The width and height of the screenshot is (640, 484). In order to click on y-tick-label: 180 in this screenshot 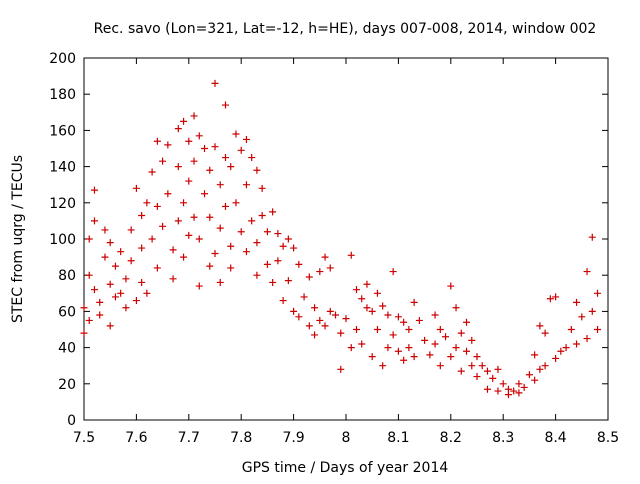, I will do `click(62, 95)`.